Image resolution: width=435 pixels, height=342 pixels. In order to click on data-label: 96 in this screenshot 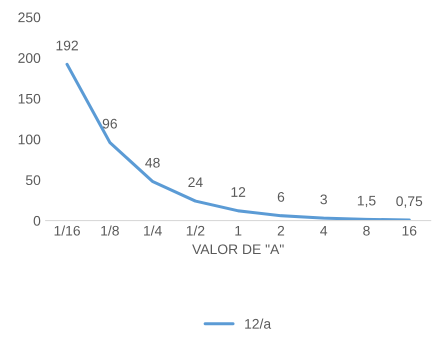, I will do `click(109, 123)`.